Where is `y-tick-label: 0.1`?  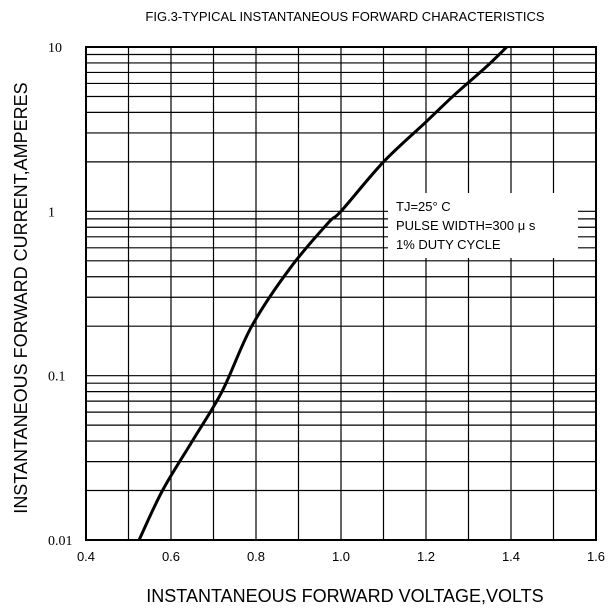 y-tick-label: 0.1 is located at coordinates (57, 377).